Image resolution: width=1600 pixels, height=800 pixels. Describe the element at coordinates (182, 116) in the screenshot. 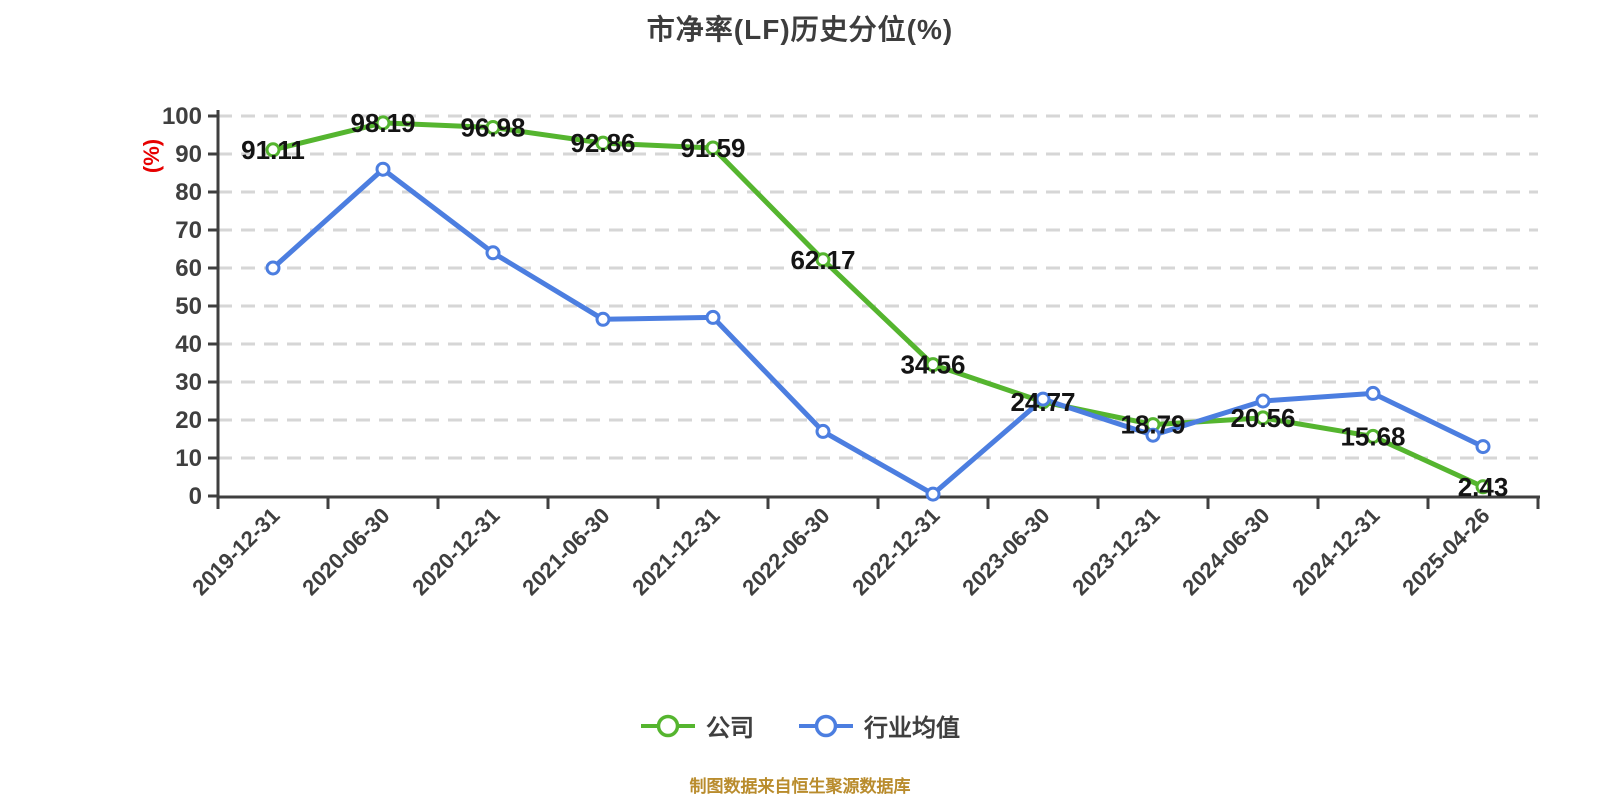

I see `y-axis-tick-label: 100` at that location.